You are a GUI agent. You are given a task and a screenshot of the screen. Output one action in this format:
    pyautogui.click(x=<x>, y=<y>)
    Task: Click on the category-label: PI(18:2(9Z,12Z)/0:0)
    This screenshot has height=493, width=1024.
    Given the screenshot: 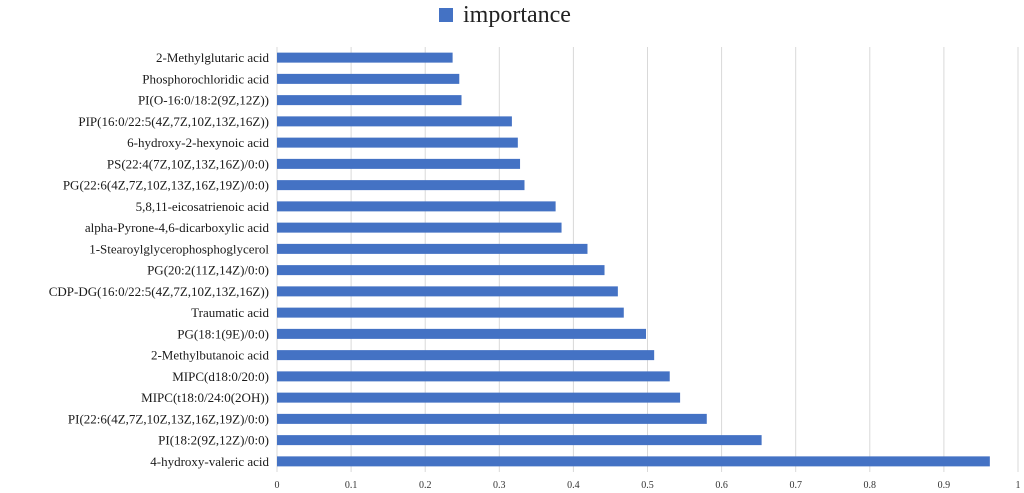 What is the action you would take?
    pyautogui.click(x=213, y=440)
    